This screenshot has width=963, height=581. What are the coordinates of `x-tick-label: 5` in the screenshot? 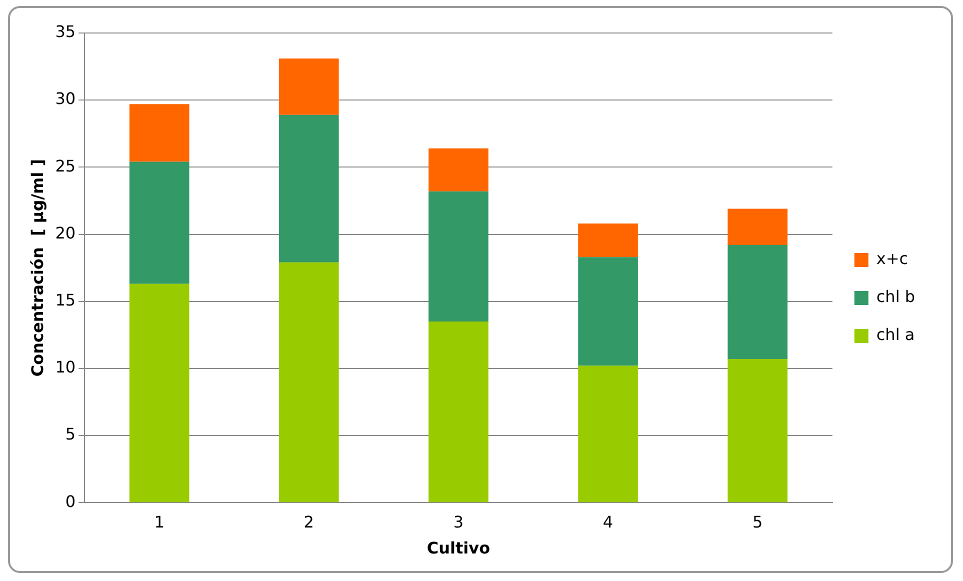 It's located at (757, 522).